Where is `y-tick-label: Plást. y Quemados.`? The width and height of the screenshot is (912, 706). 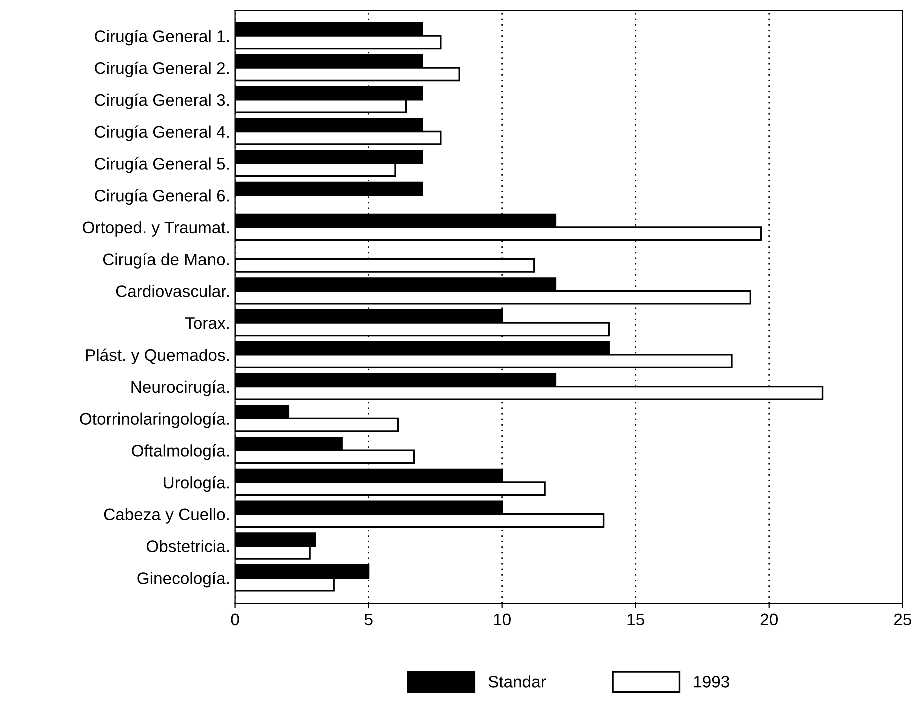 y-tick-label: Plást. y Quemados. is located at coordinates (157, 356).